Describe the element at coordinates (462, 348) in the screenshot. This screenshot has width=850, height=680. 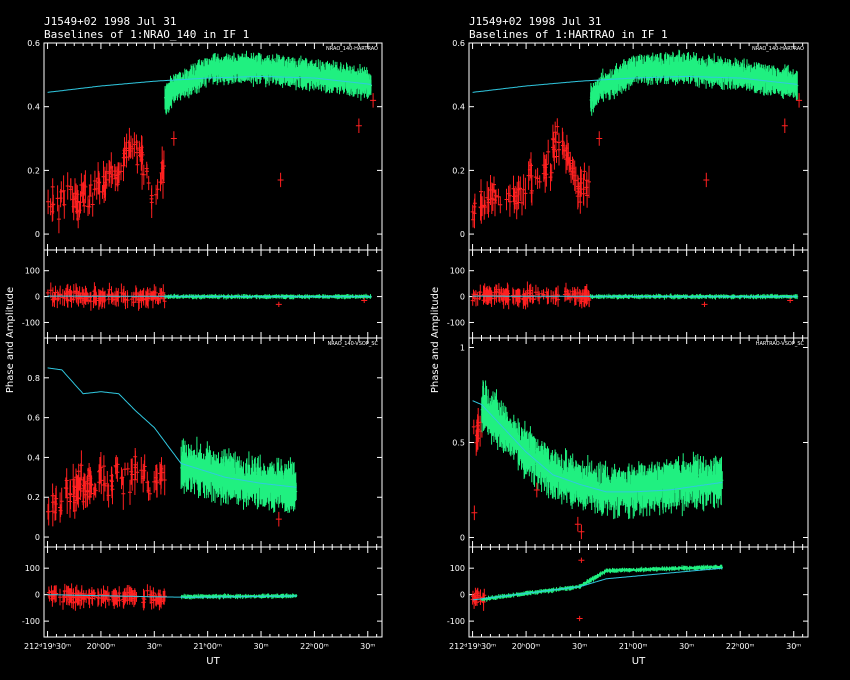
I see `y-tick-label: 1` at that location.